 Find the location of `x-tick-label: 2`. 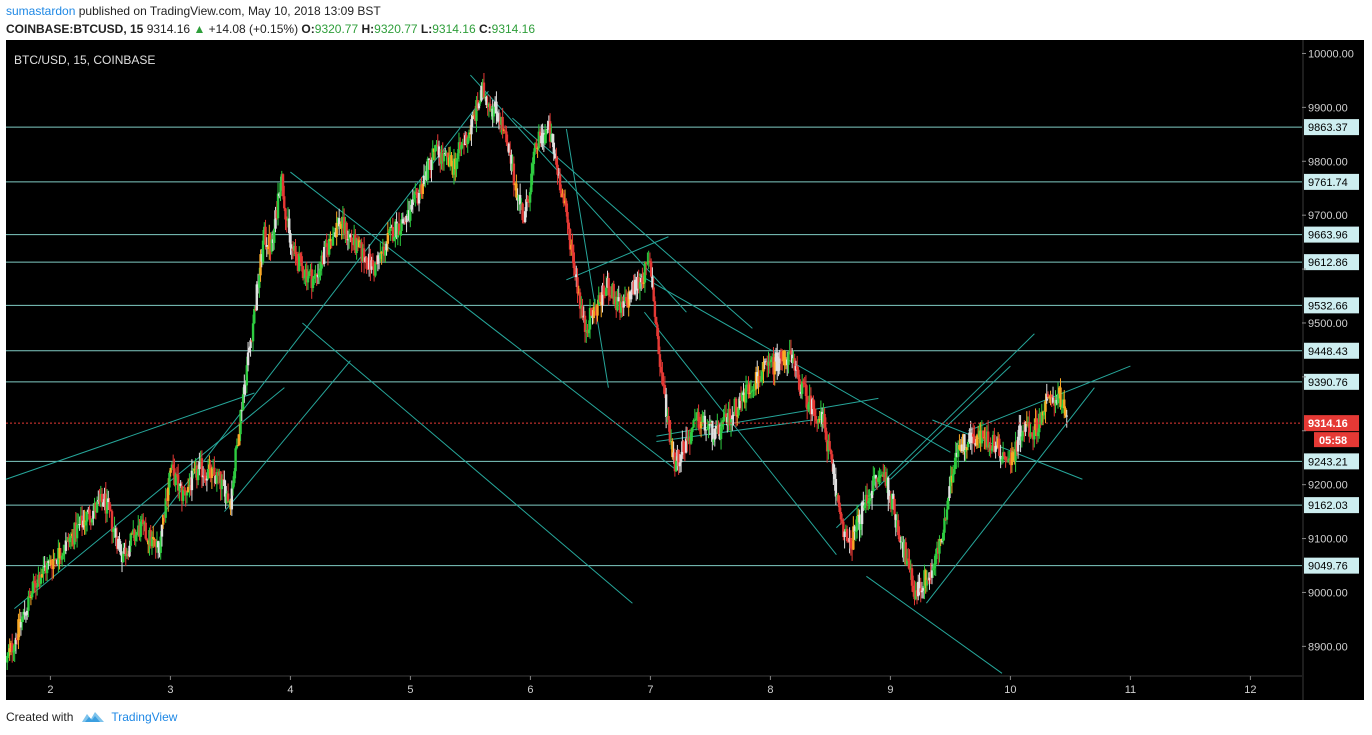

x-tick-label: 2 is located at coordinates (50, 690).